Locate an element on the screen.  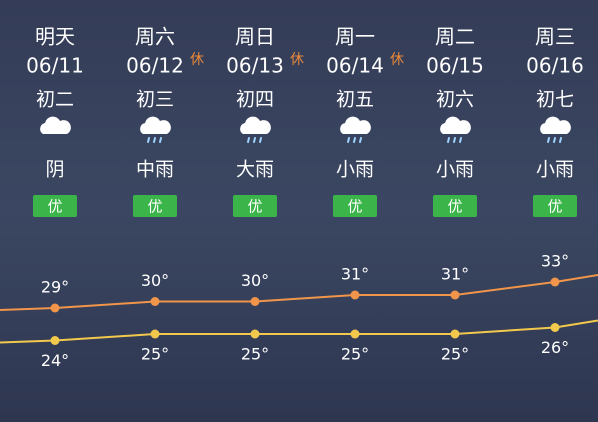
day-name: 明天 is located at coordinates (55, 37).